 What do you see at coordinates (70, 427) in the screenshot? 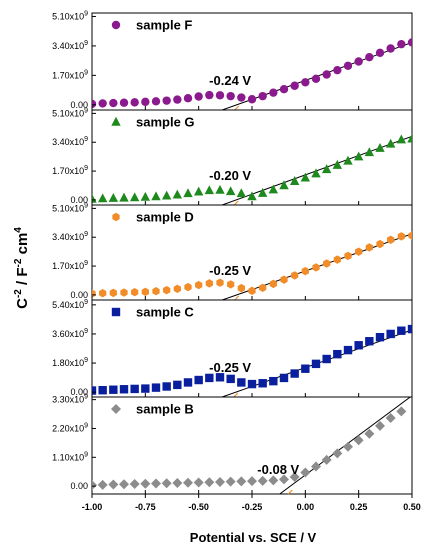
I see `y-tick-label: 2.20x10⁹` at bounding box center [70, 427].